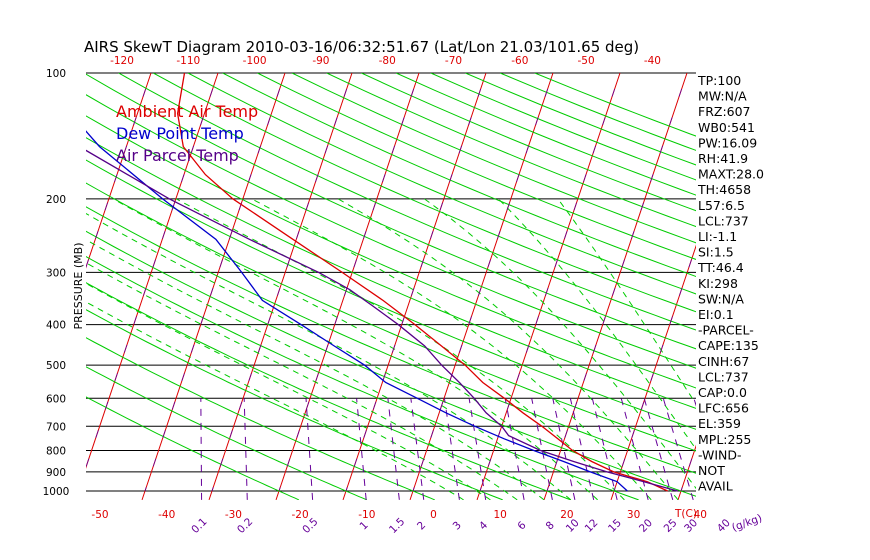  Describe the element at coordinates (723, 158) in the screenshot. I see `stat-line: RH:41.9` at that location.